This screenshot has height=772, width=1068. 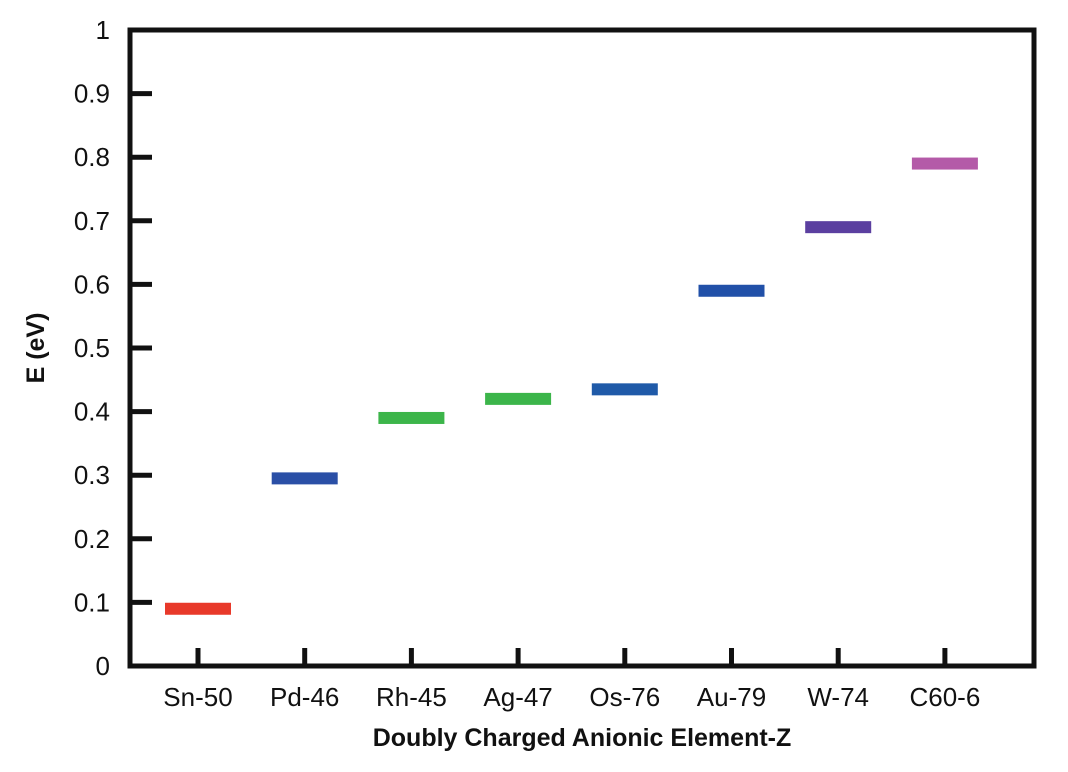 What do you see at coordinates (571, 680) in the screenshot?
I see `x-axis: Sn-50 Pd-46 Rh-45 Ag-47 Os-76 Au-79 W-74 C60-6` at bounding box center [571, 680].